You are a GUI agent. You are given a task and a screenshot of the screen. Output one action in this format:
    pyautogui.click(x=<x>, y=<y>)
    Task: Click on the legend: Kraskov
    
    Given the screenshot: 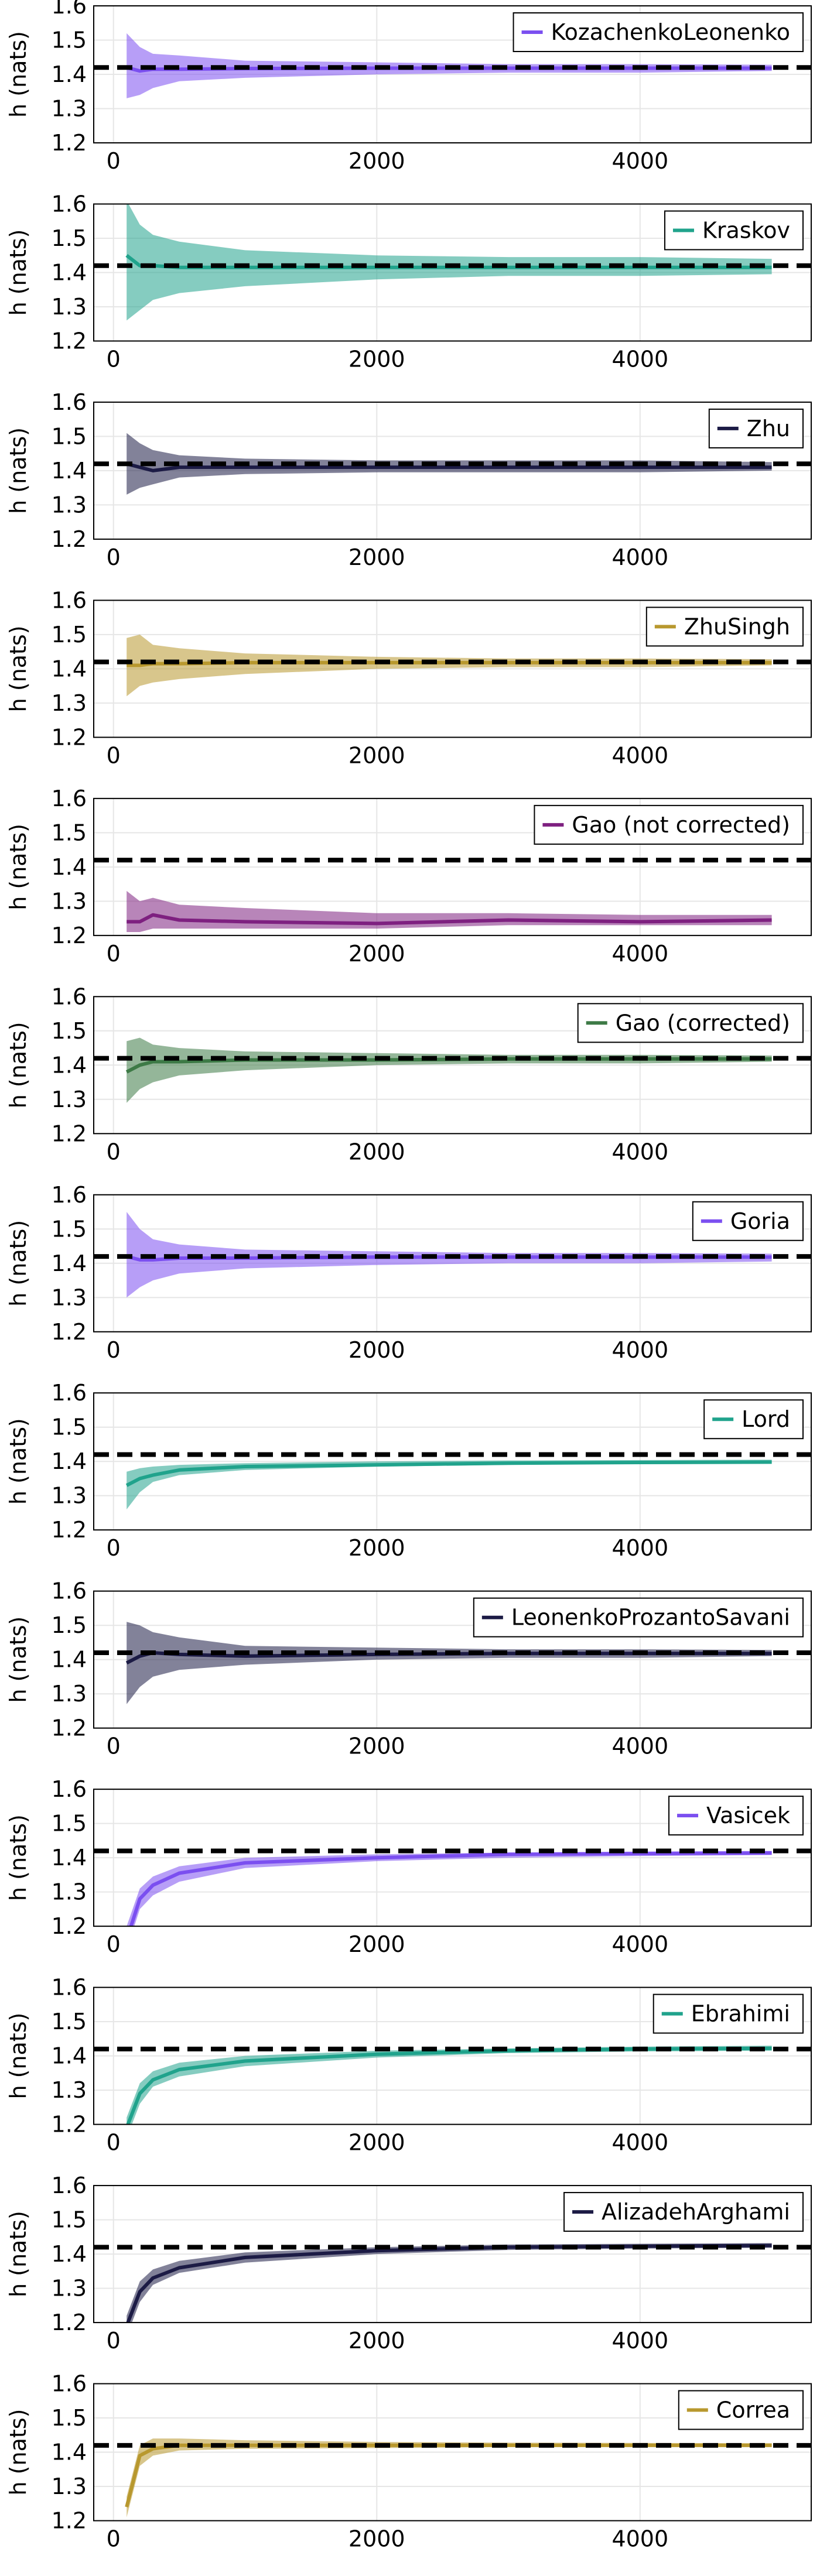 What is the action you would take?
    pyautogui.click(x=734, y=231)
    